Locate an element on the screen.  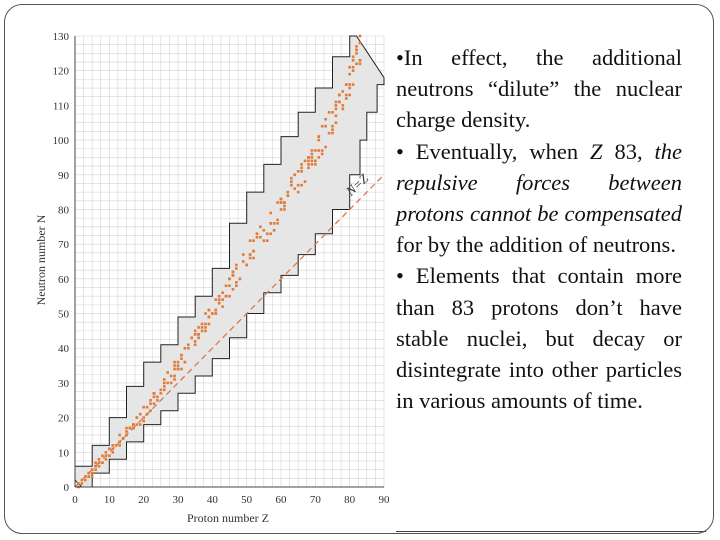
x-tick-label: 20 is located at coordinates (144, 500).